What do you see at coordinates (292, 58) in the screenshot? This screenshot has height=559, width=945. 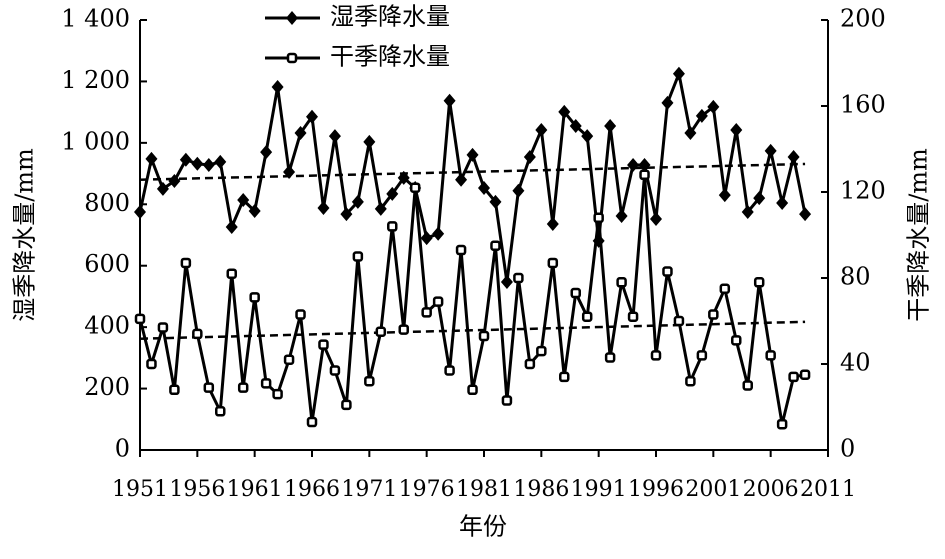 I see `legend-marker` at bounding box center [292, 58].